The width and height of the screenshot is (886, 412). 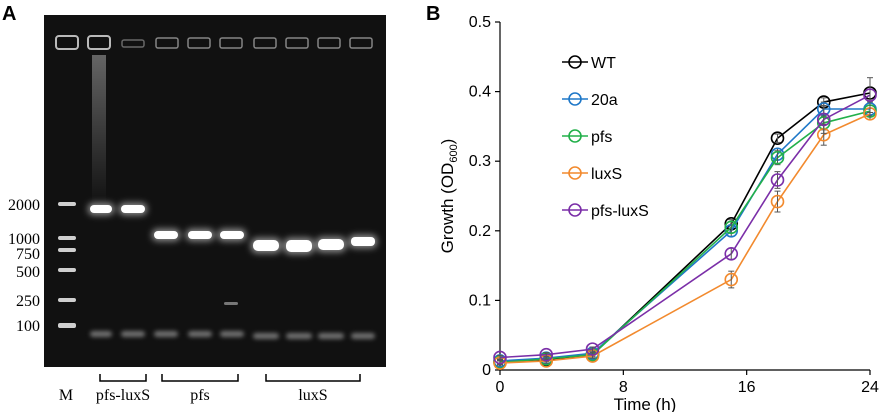 What do you see at coordinates (447, 142) in the screenshot?
I see `y-axis-title-close: )` at bounding box center [447, 142].